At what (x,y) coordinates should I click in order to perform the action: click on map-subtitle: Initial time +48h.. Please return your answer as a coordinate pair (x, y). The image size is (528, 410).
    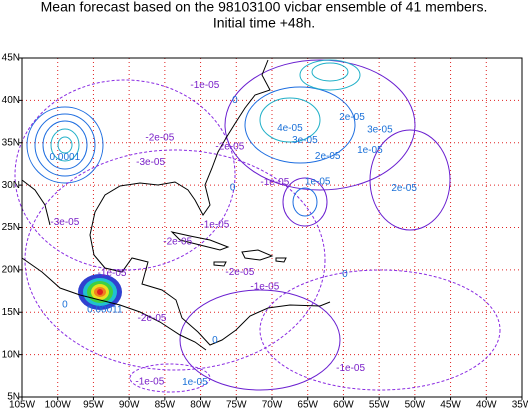
    Looking at the image, I should click on (264, 23).